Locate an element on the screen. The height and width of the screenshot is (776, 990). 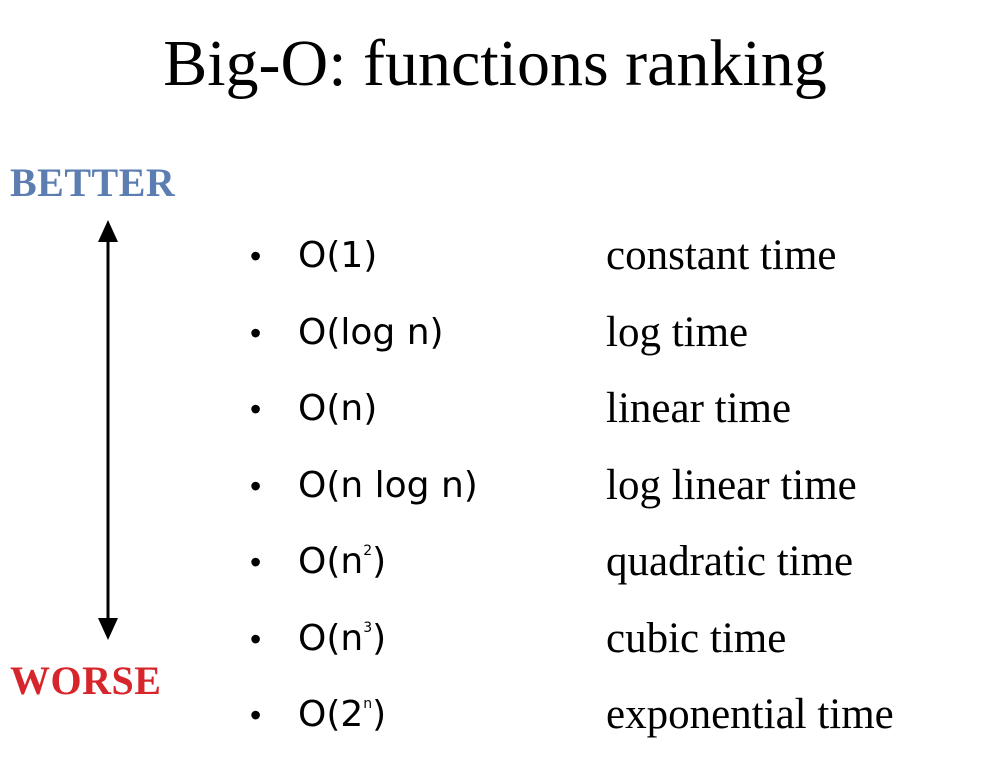
complexity-description: log linear time is located at coordinates (731, 485).